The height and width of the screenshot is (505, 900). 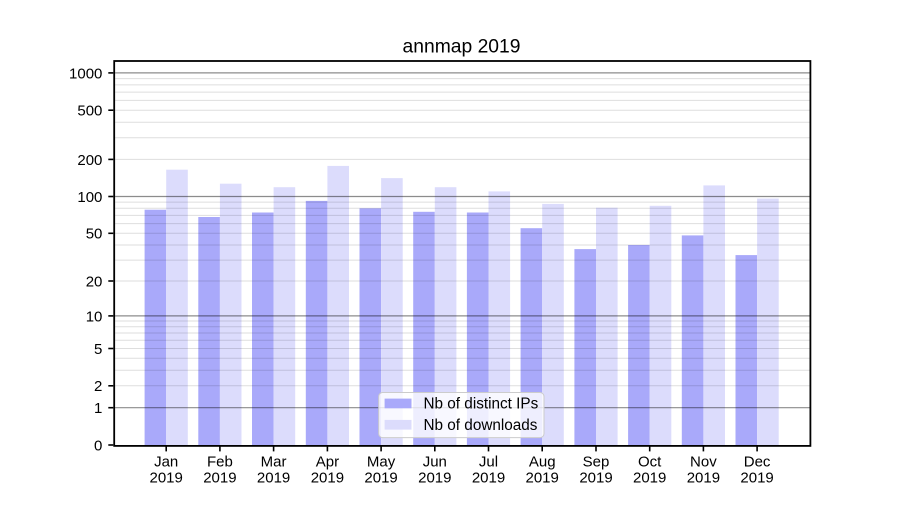 What do you see at coordinates (94, 234) in the screenshot?
I see `svg-text: 50` at bounding box center [94, 234].